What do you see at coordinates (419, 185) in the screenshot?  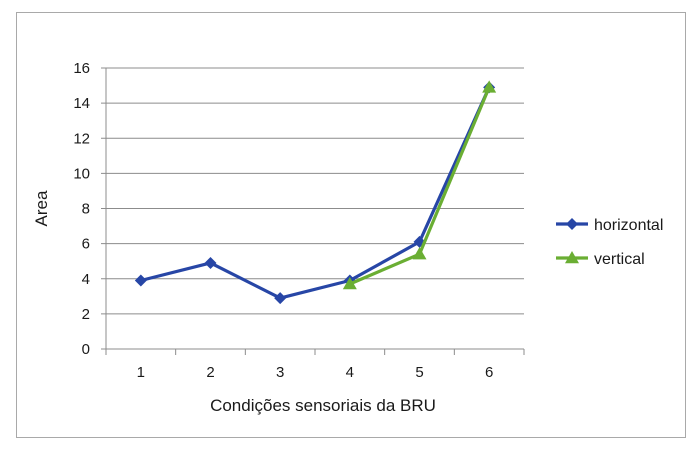 I see `series-vertical` at bounding box center [419, 185].